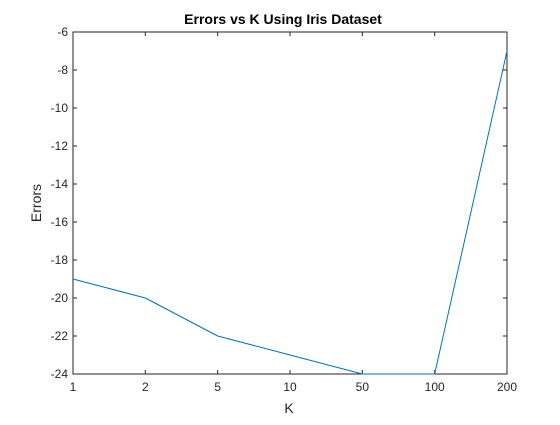 This screenshot has width=560, height=425. What do you see at coordinates (217, 387) in the screenshot?
I see `x-tick-label: 5` at bounding box center [217, 387].